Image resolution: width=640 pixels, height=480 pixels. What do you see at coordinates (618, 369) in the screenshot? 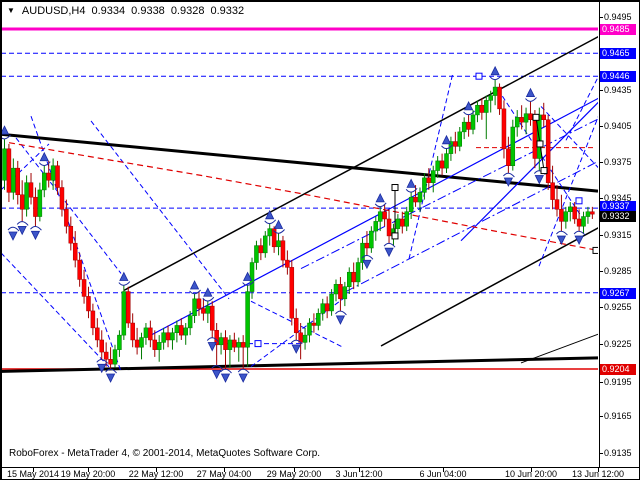
I see `price-label-0.9204: 0.9204` at bounding box center [618, 369].